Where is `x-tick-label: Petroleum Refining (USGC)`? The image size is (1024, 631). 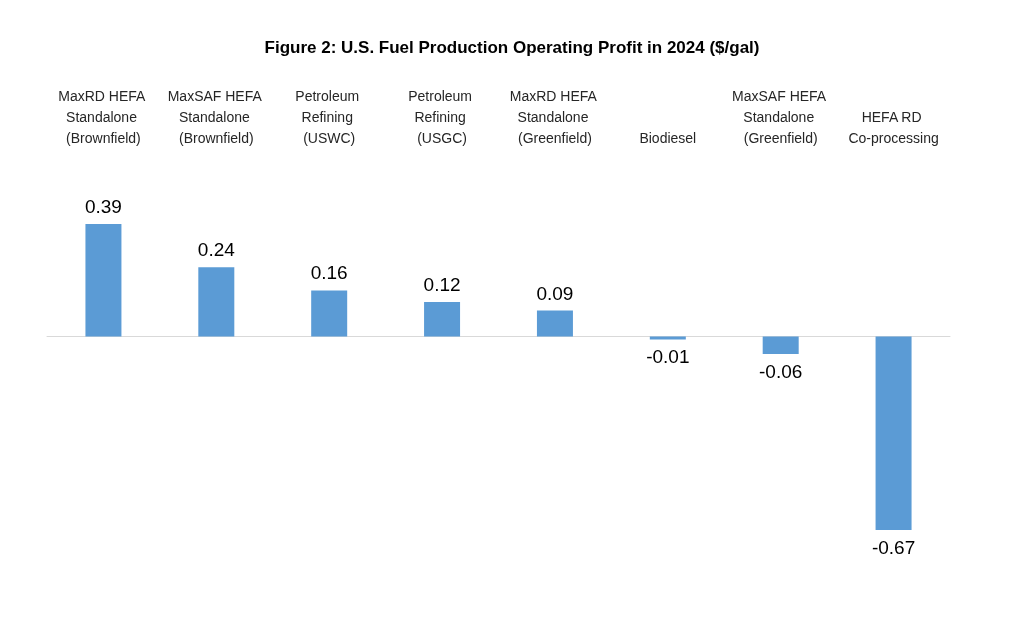
x-tick-label: Petroleum Refining (USGC) is located at coordinates (442, 116).